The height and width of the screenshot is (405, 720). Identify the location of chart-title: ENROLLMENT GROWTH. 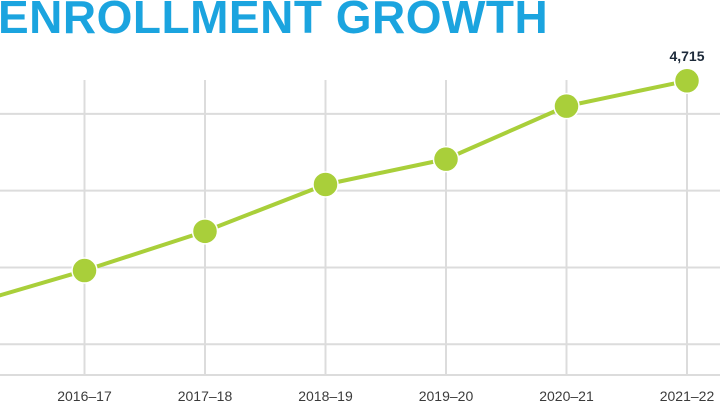
(274, 21).